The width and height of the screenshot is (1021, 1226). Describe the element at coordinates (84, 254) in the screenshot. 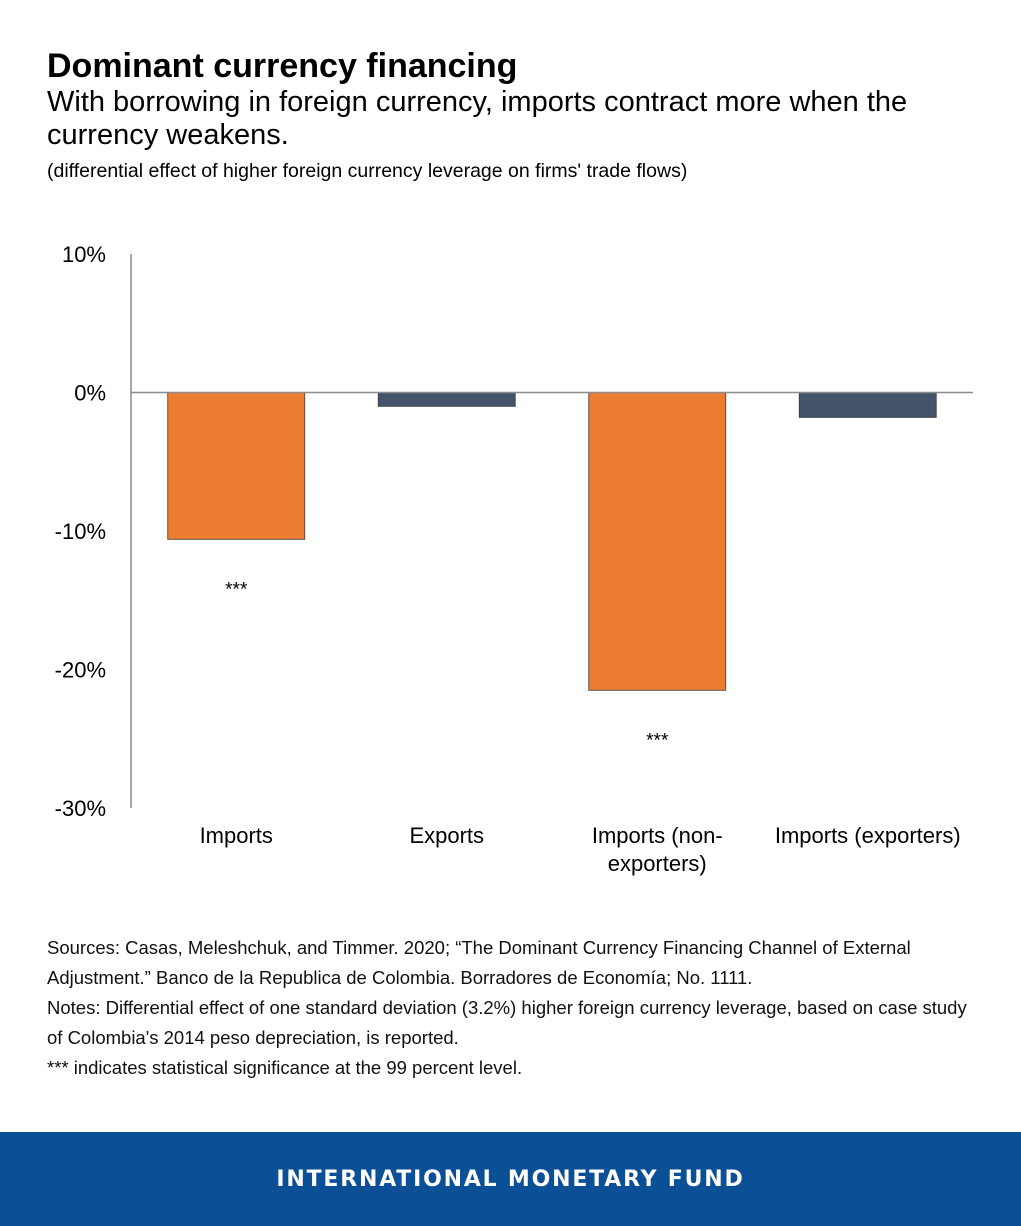

I see `y-tick-label: 10%` at that location.